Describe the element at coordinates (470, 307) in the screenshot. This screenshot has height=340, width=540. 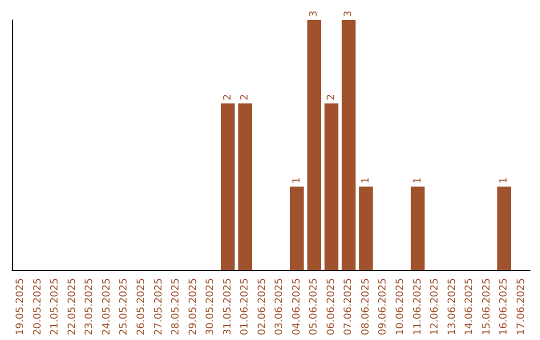
I see `x-tick-label: 14.06.2025` at that location.